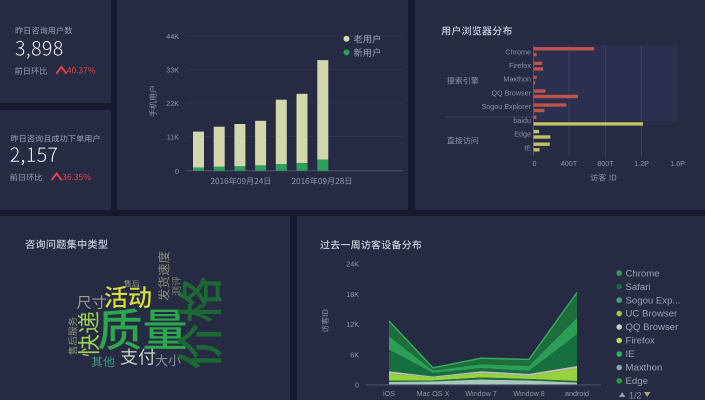 Image resolution: width=705 pixels, height=400 pixels. Describe the element at coordinates (635, 395) in the screenshot. I see `svg-text: 1/2` at that location.